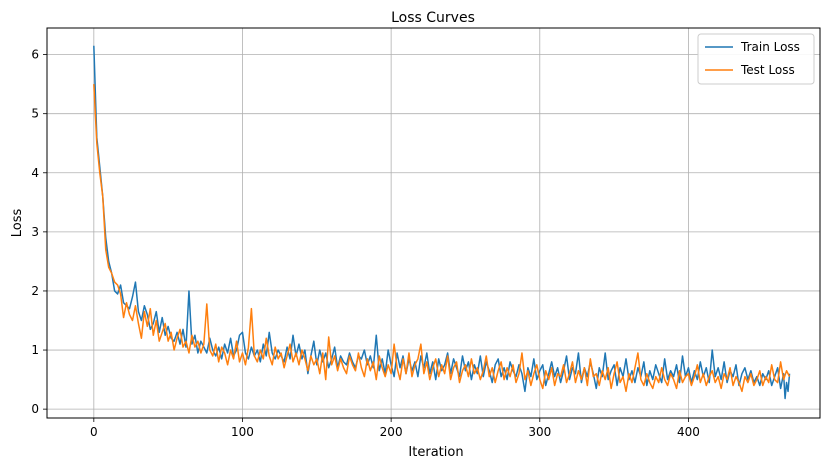 The width and height of the screenshot is (833, 472). Describe the element at coordinates (767, 70) in the screenshot. I see `legend-label-test-loss: Test Loss` at that location.